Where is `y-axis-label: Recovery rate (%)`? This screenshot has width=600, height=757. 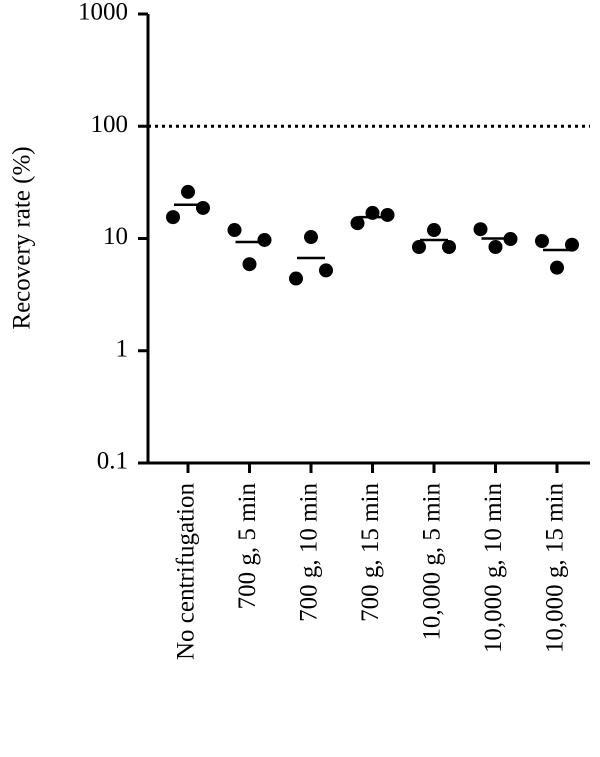 y-axis-label: Recovery rate (%) is located at coordinates (22, 237).